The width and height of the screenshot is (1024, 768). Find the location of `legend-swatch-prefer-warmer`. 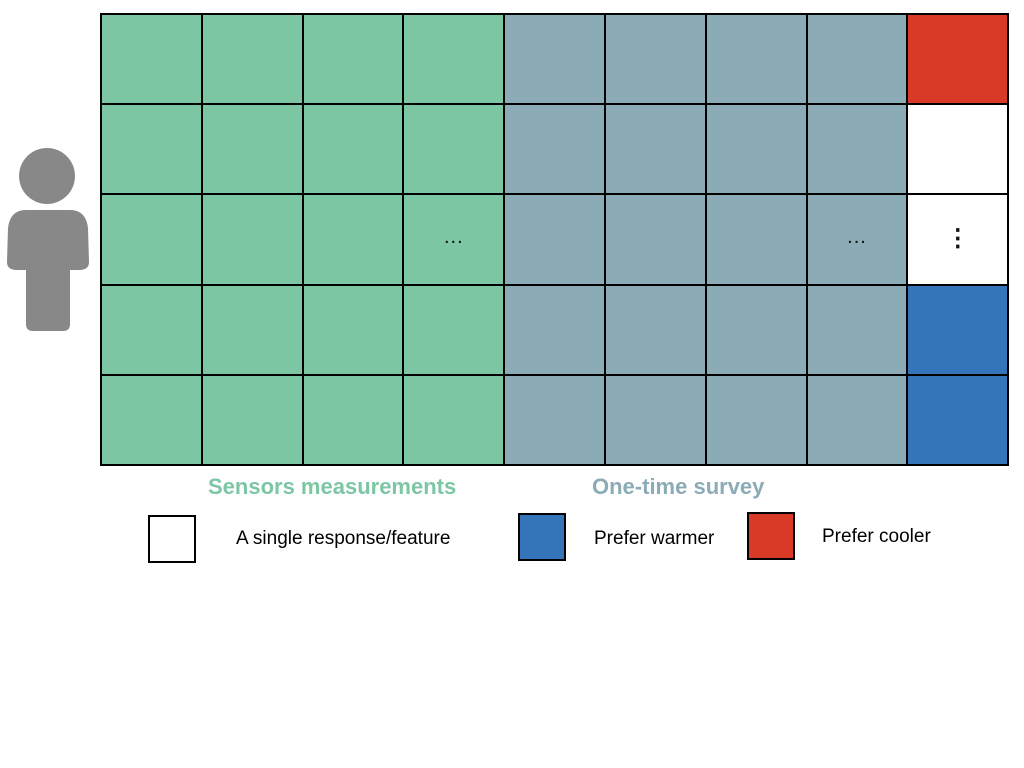

legend-swatch-prefer-warmer is located at coordinates (542, 537).